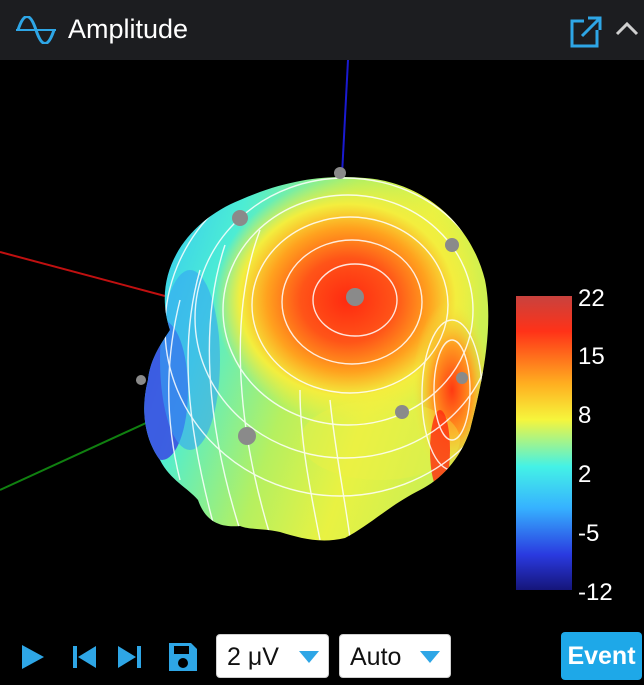 The width and height of the screenshot is (644, 685). What do you see at coordinates (322, 30) in the screenshot?
I see `panel-header: Amplitude` at bounding box center [322, 30].